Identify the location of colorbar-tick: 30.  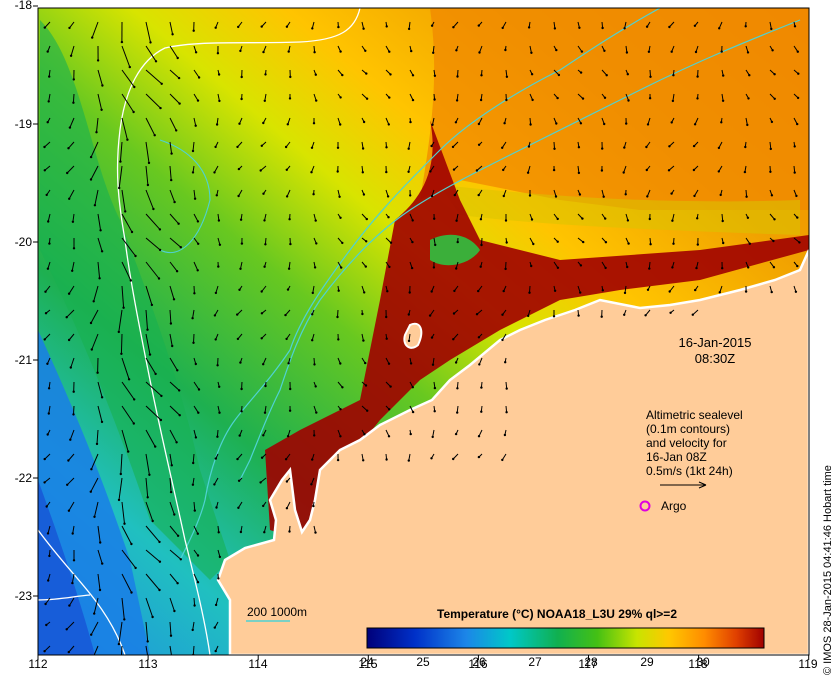
(703, 662).